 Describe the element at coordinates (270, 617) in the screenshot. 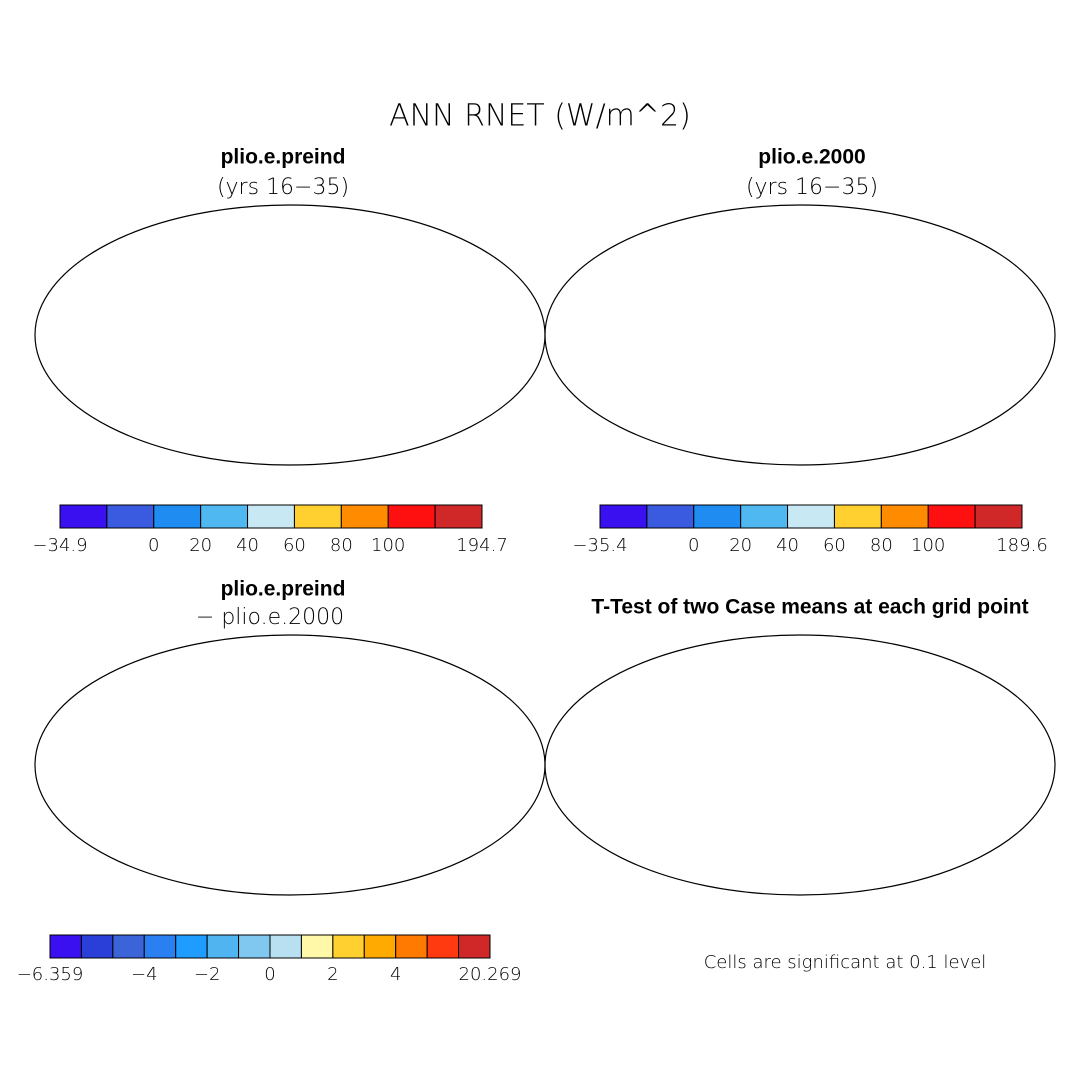

I see `panel-subtitle: − plio.e.2000` at that location.